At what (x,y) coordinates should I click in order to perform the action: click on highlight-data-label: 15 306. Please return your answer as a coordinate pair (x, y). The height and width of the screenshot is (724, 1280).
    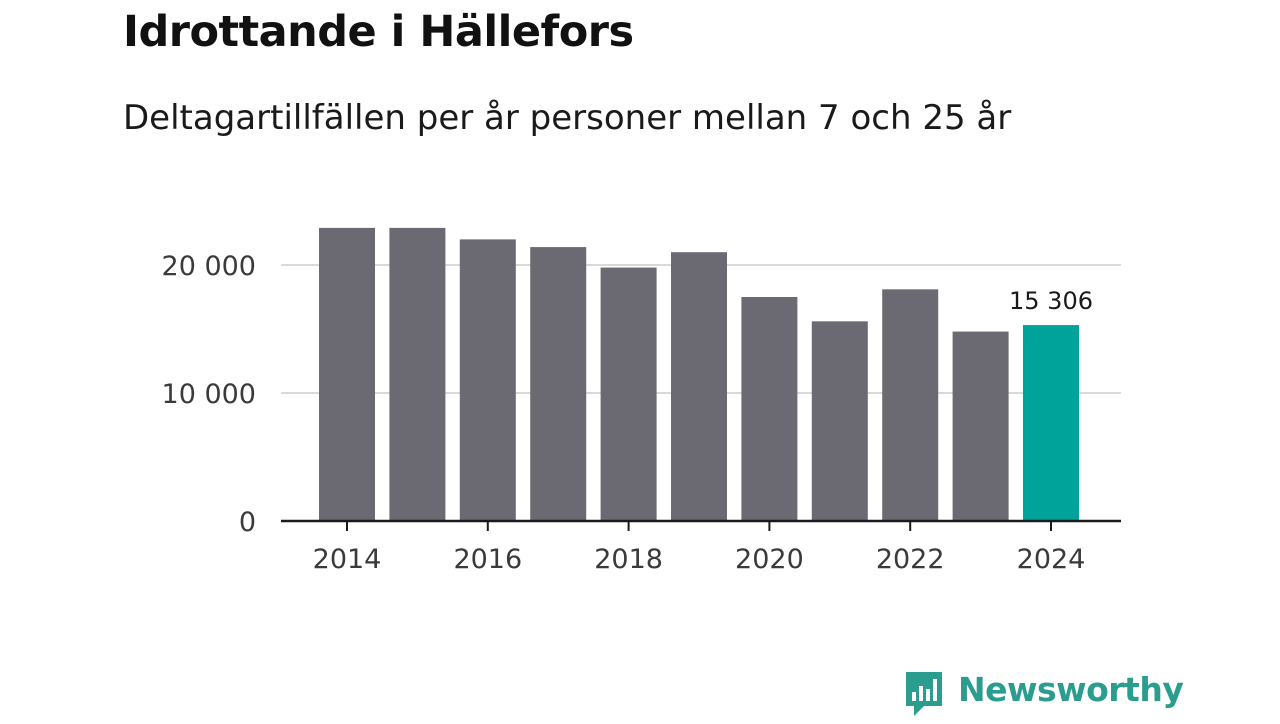
    Looking at the image, I should click on (1051, 301).